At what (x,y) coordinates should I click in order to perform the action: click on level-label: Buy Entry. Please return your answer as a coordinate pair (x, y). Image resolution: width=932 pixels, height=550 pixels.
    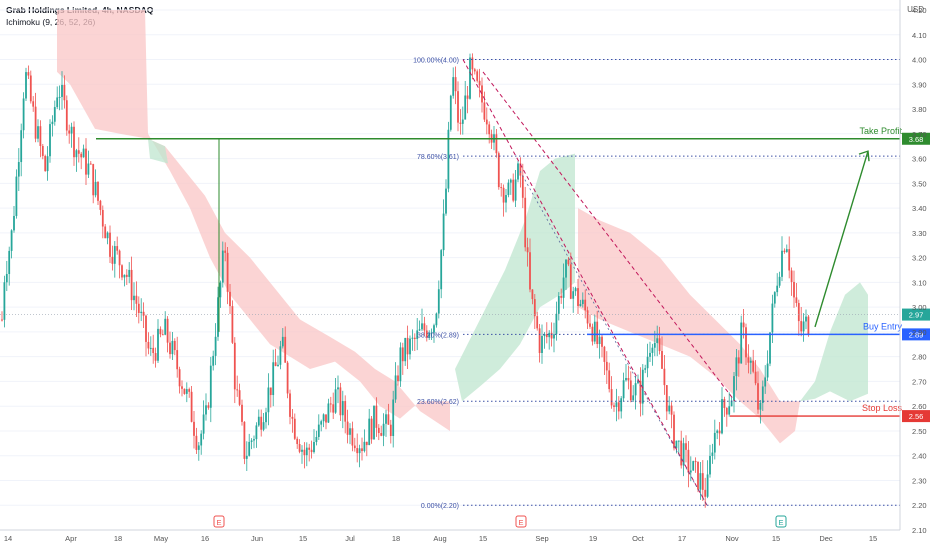
    Looking at the image, I should click on (883, 326).